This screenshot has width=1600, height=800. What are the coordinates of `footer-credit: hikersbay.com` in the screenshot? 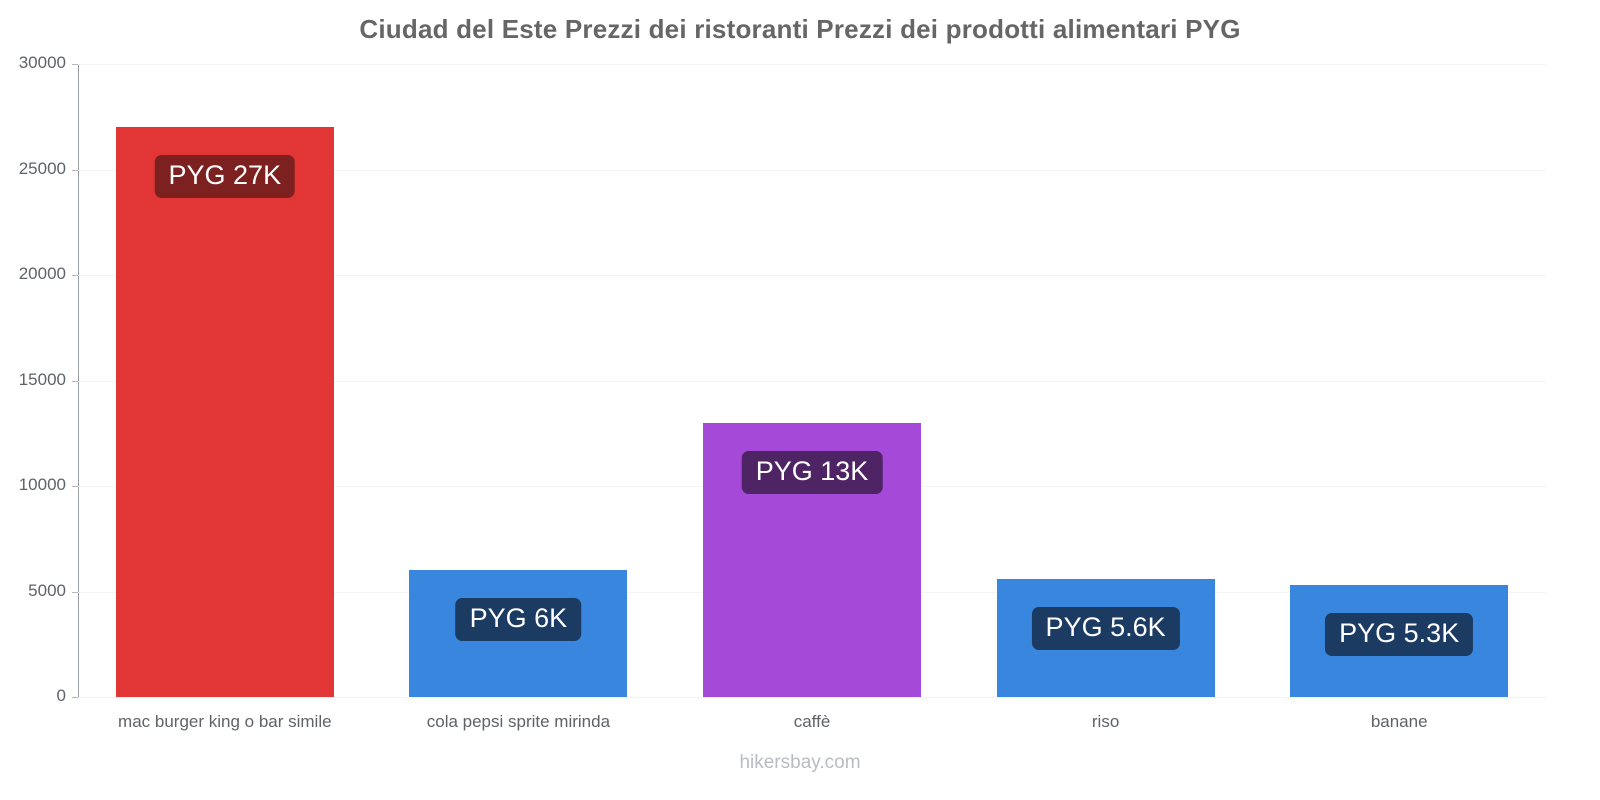 It's located at (800, 762).